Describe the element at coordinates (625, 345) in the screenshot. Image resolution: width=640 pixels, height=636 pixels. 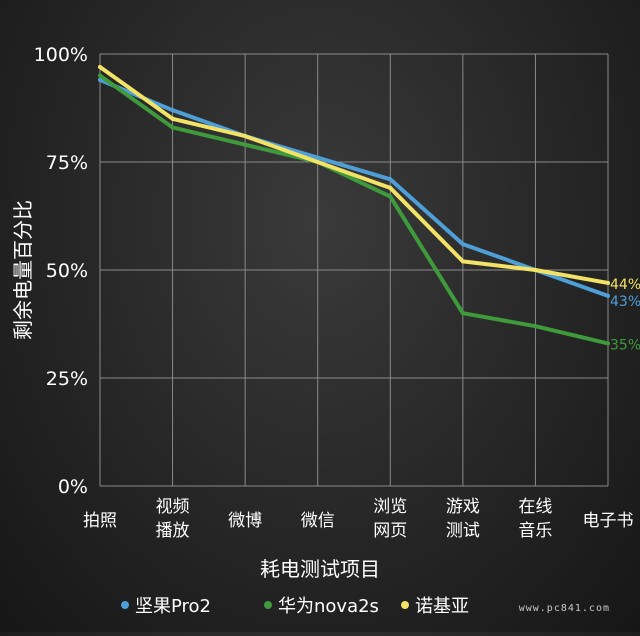
I see `end-value-label: 35%` at that location.